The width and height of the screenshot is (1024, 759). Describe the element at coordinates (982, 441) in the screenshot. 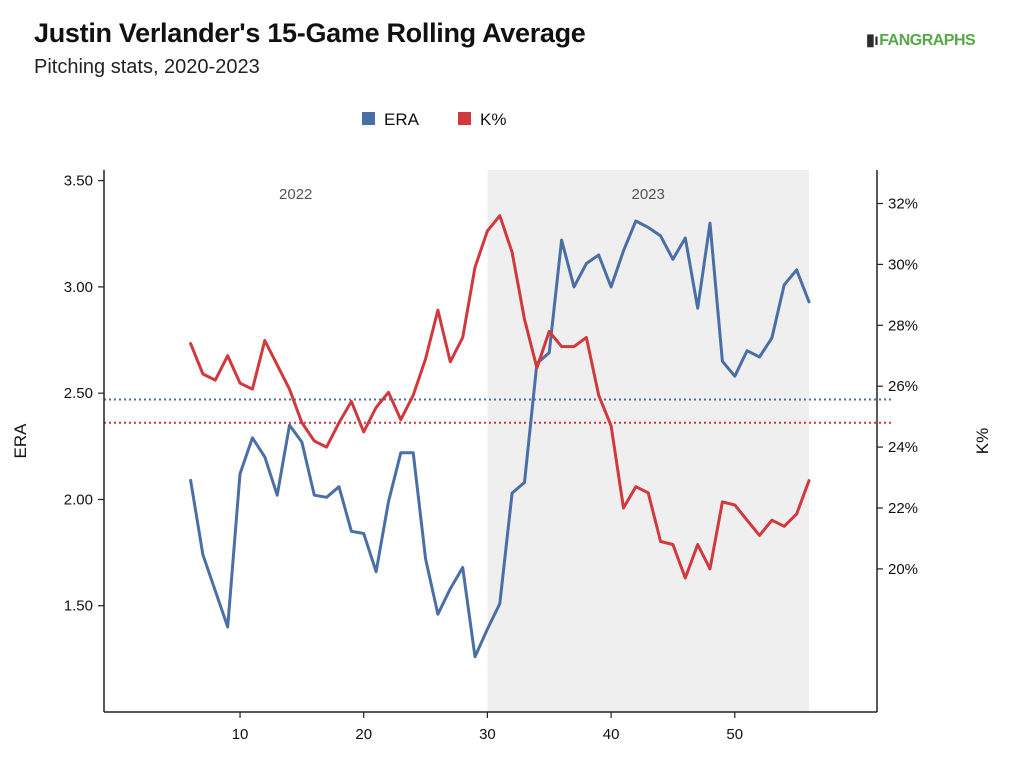

I see `y-axis-right-label: K%` at that location.